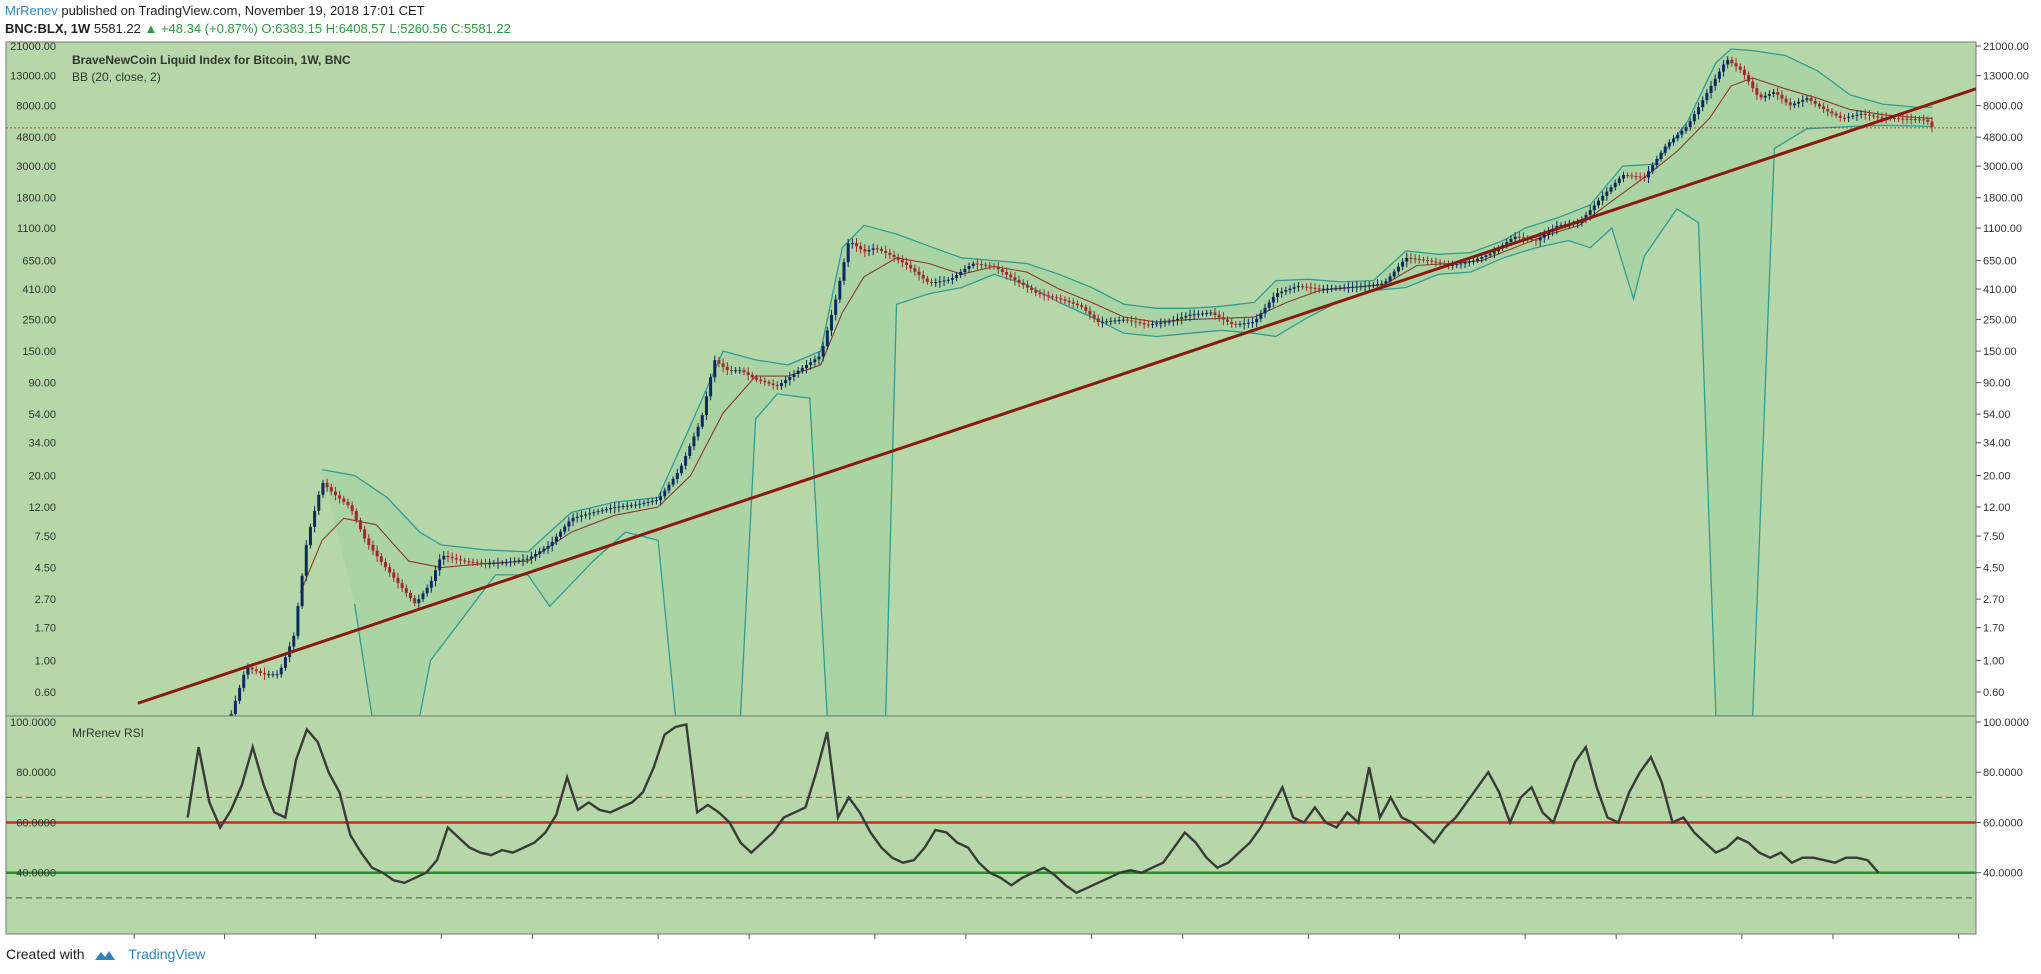  I want to click on price-tick-left: 250.00, so click(39, 321).